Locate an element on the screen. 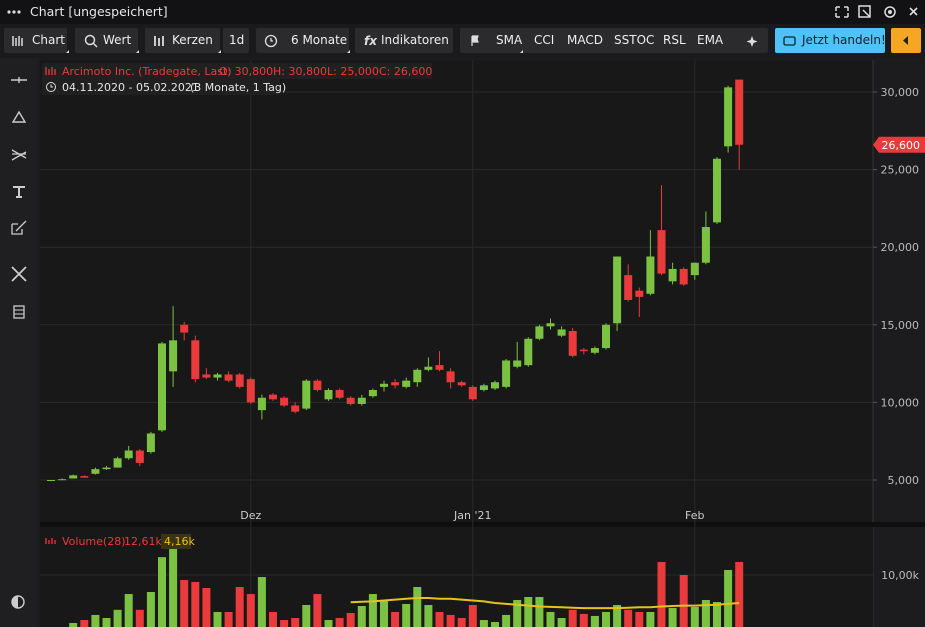 The image size is (925, 627). x-tick-label: Feb is located at coordinates (694, 515).